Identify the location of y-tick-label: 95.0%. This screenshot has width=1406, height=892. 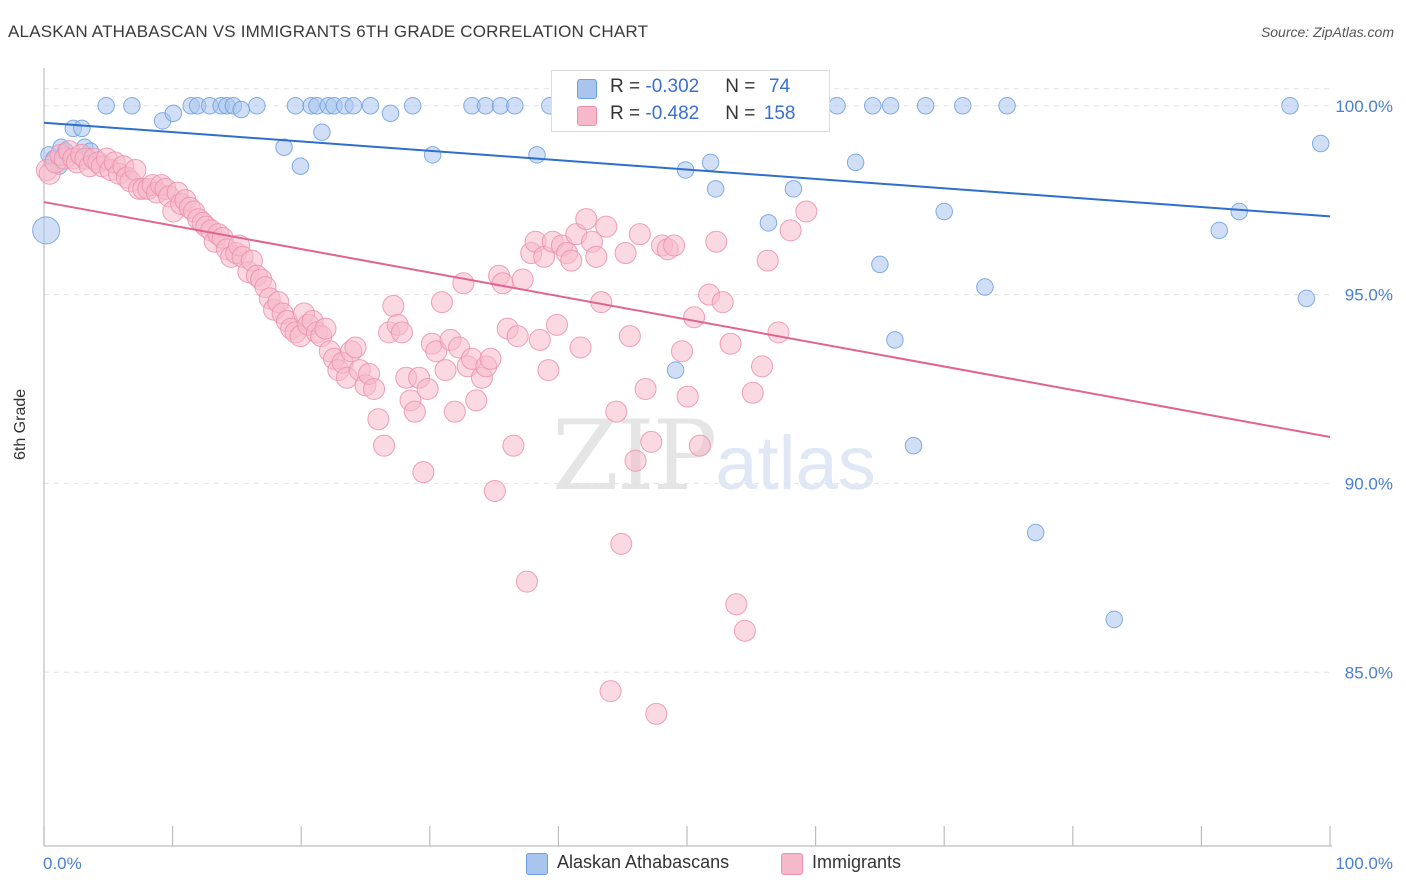
(1369, 295).